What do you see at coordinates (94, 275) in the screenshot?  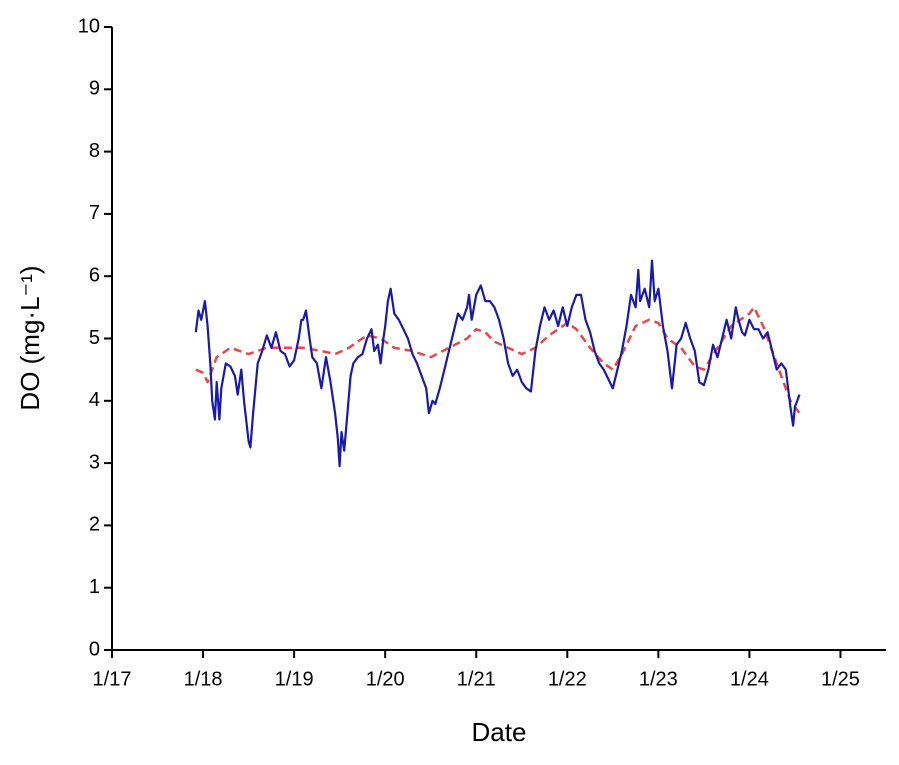 I see `y-tick-label: 6` at bounding box center [94, 275].